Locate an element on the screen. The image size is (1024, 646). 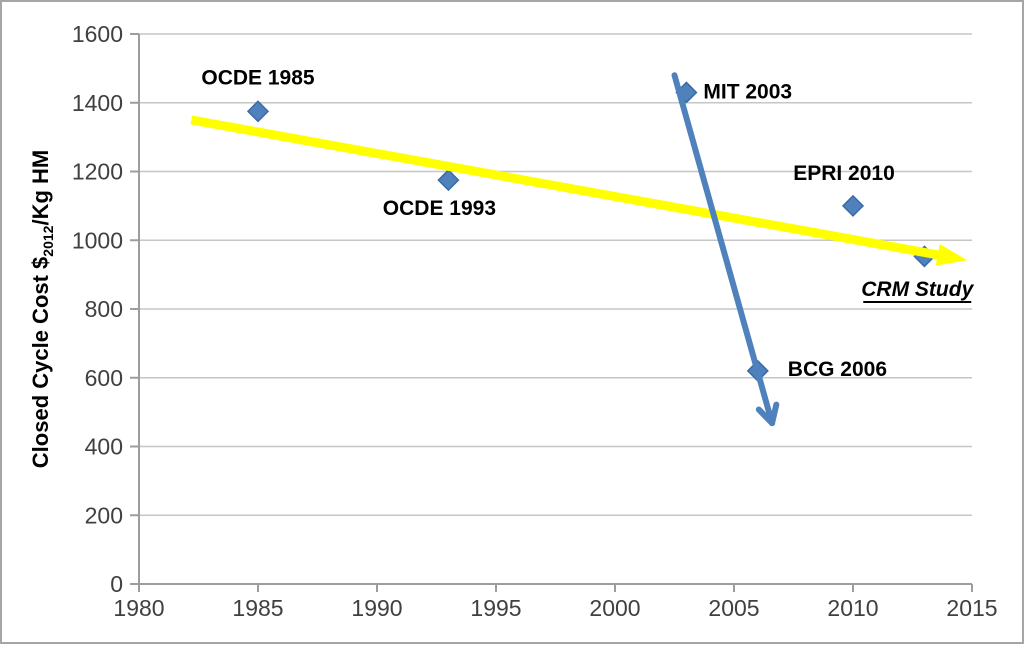
y-tick-label: 1400 is located at coordinates (97, 103).